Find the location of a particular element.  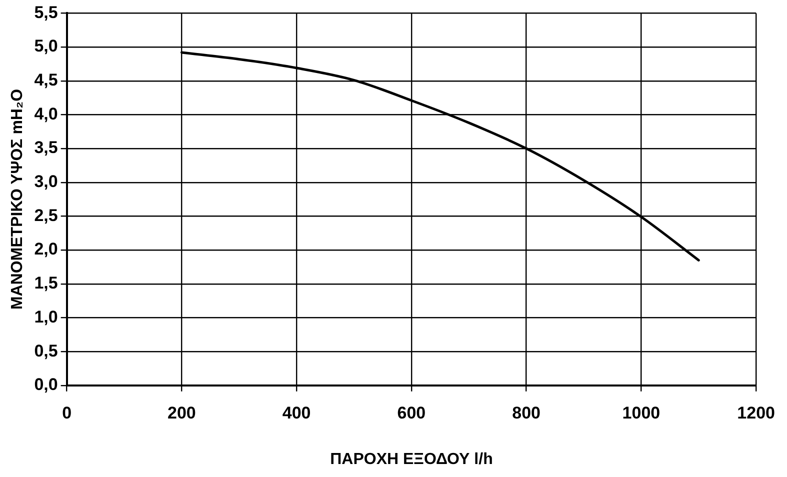

x-tick-label: 0 is located at coordinates (67, 412).